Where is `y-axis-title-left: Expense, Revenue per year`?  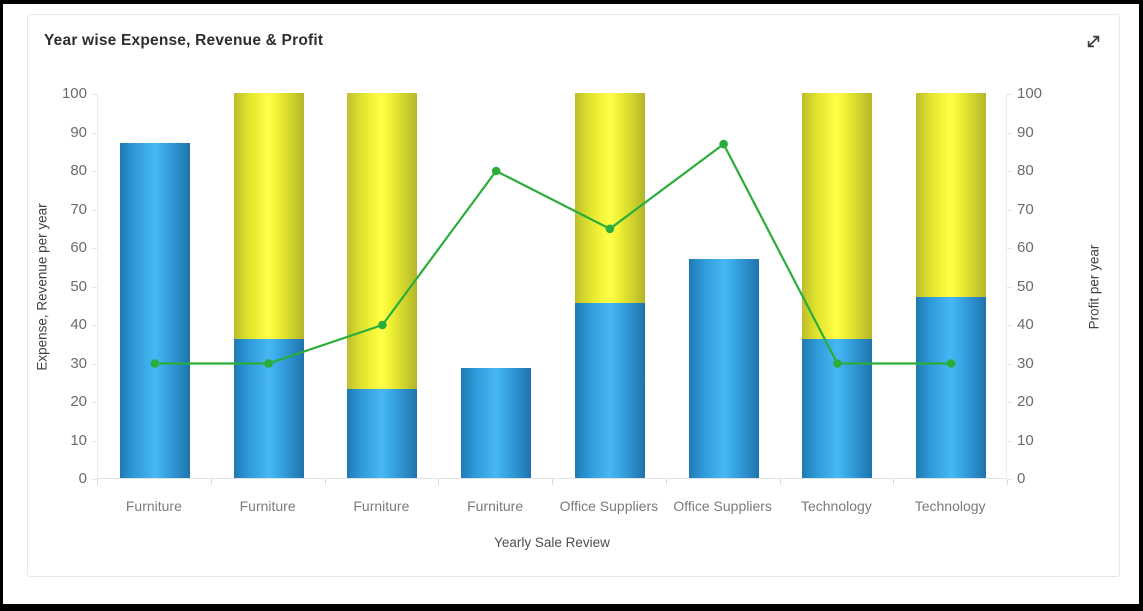
y-axis-title-left: Expense, Revenue per year is located at coordinates (42, 287).